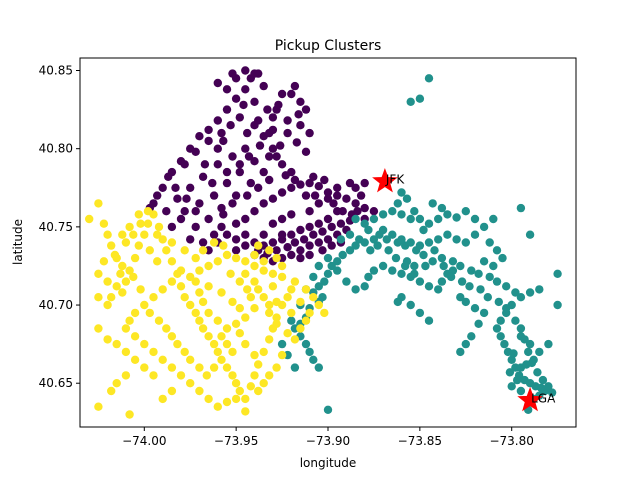 Image resolution: width=640 pixels, height=480 pixels. Describe the element at coordinates (56, 383) in the screenshot. I see `y-tick-label: 40.65` at that location.